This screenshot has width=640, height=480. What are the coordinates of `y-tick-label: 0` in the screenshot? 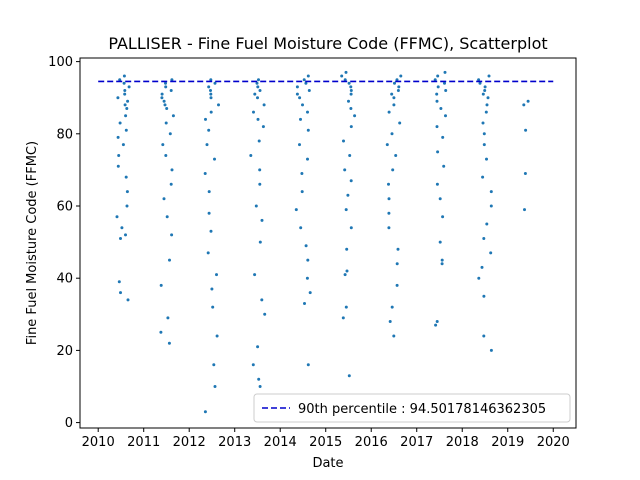 It's located at (69, 423).